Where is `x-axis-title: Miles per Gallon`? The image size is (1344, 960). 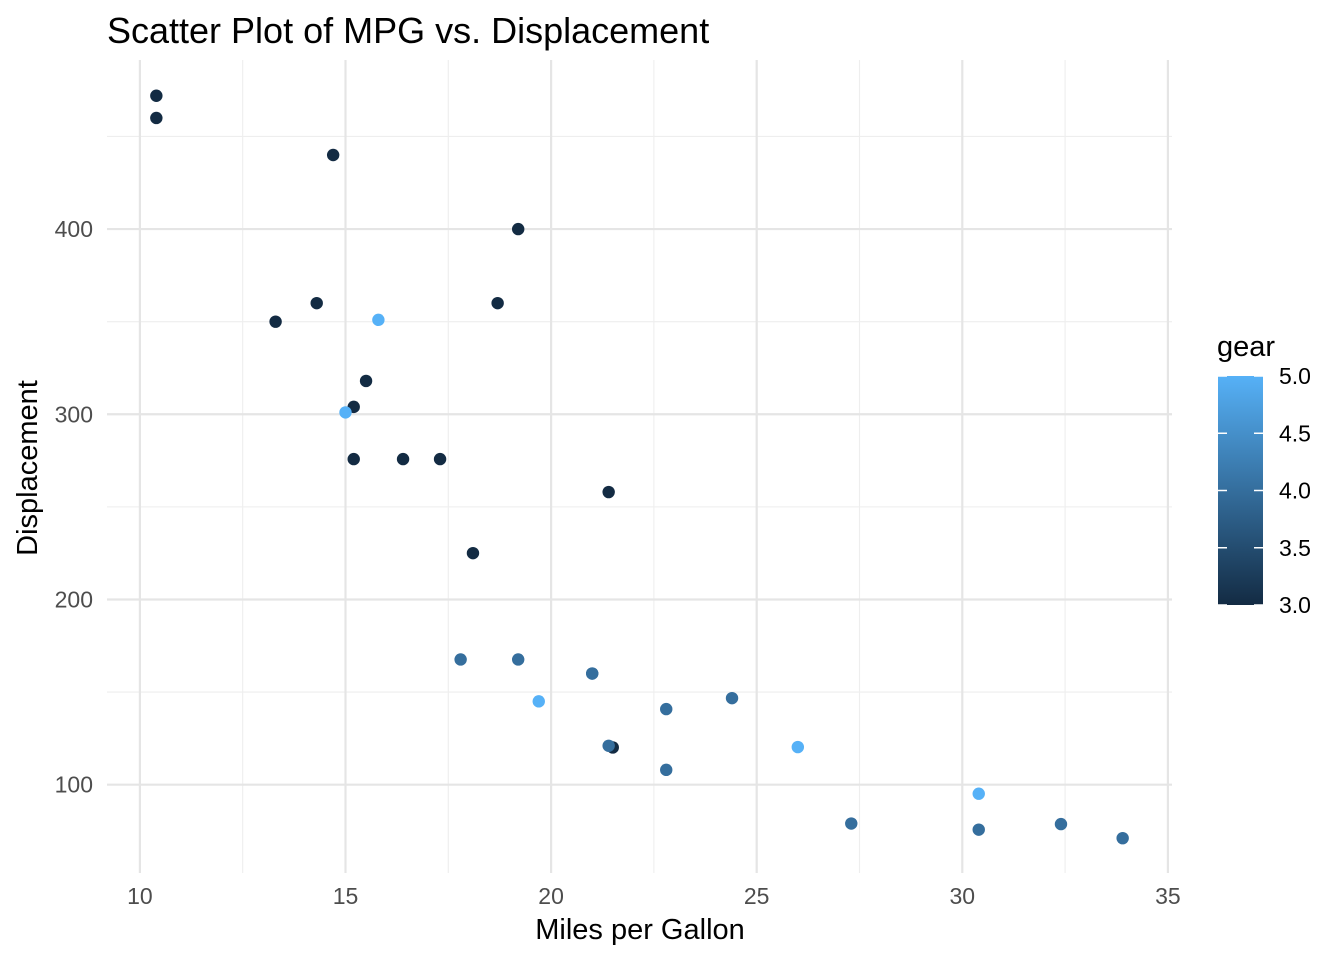 x-axis-title: Miles per Gallon is located at coordinates (640, 930).